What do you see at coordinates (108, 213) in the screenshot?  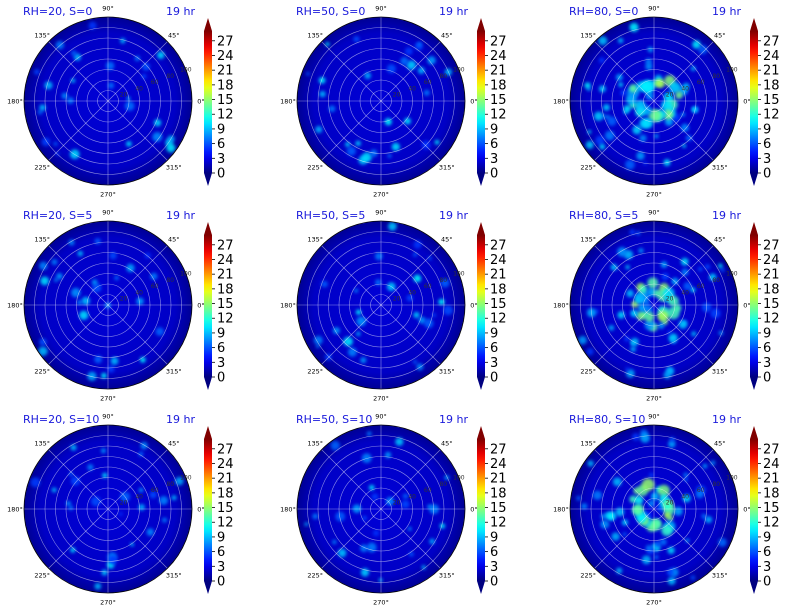 I see `angle-tick-label: 90°` at bounding box center [108, 213].